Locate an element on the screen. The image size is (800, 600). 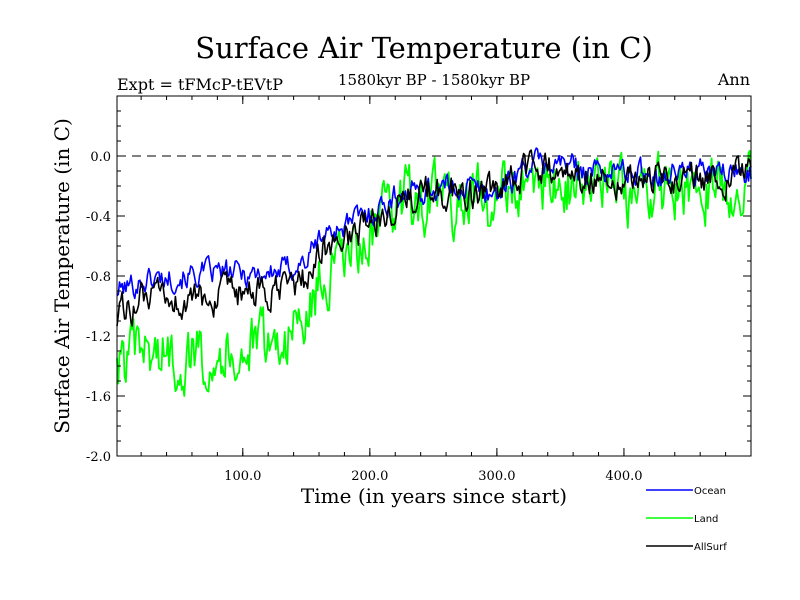
y-tick-label: -2.0 is located at coordinates (98, 457).